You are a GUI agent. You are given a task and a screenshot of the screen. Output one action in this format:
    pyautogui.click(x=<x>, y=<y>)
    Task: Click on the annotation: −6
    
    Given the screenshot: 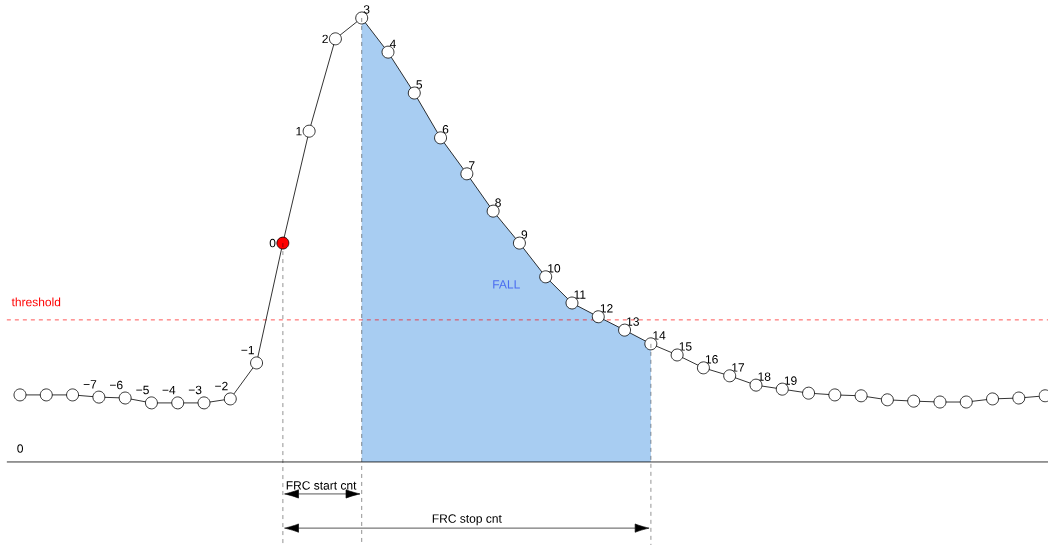 What is the action you would take?
    pyautogui.click(x=116, y=385)
    